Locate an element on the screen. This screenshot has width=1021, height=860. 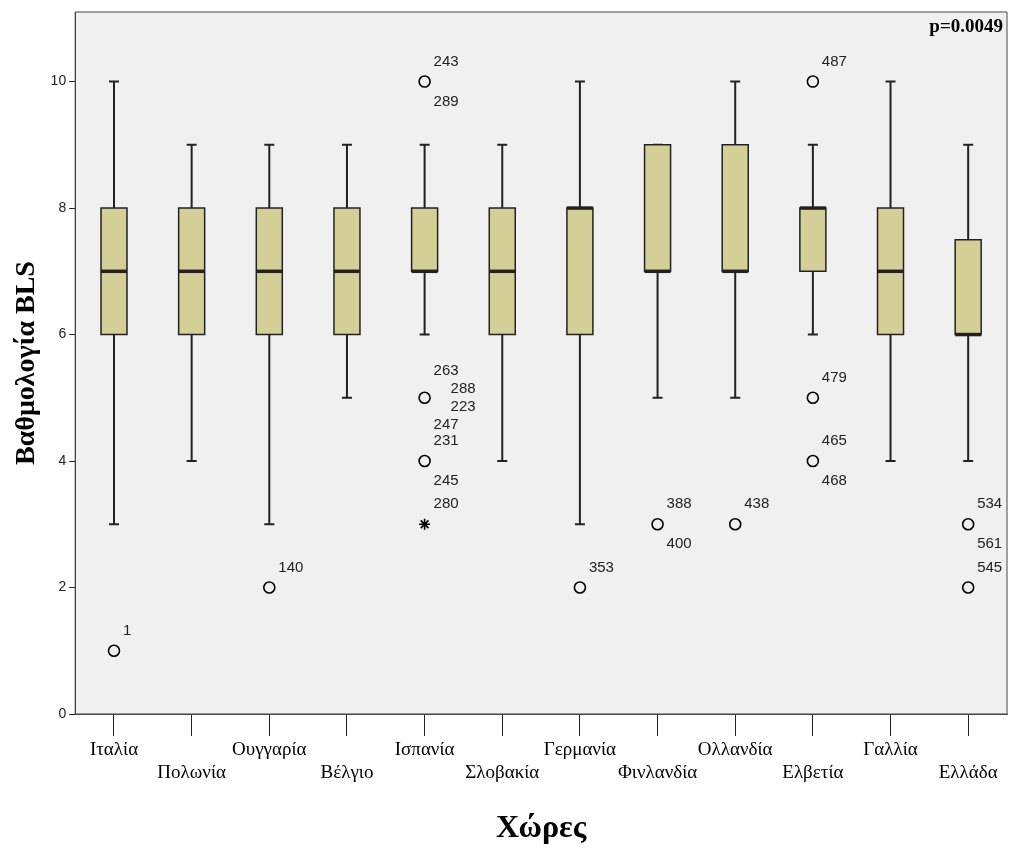
annotation: 263 is located at coordinates (446, 369).